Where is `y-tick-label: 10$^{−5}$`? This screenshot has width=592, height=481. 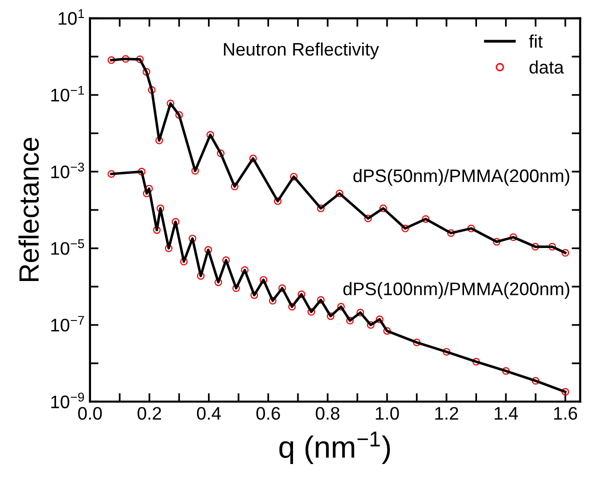
y-tick-label: 10$^{−5}$ is located at coordinates (67, 247).